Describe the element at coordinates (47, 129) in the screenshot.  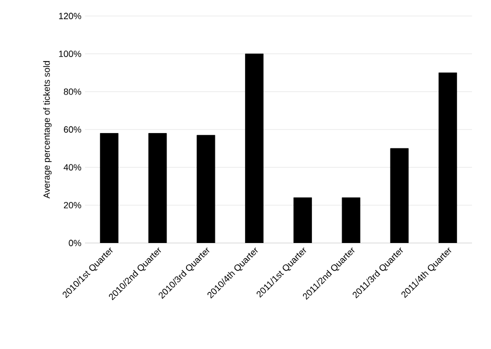
I see `y-axis-title: Average percentage of tickets sold` at that location.